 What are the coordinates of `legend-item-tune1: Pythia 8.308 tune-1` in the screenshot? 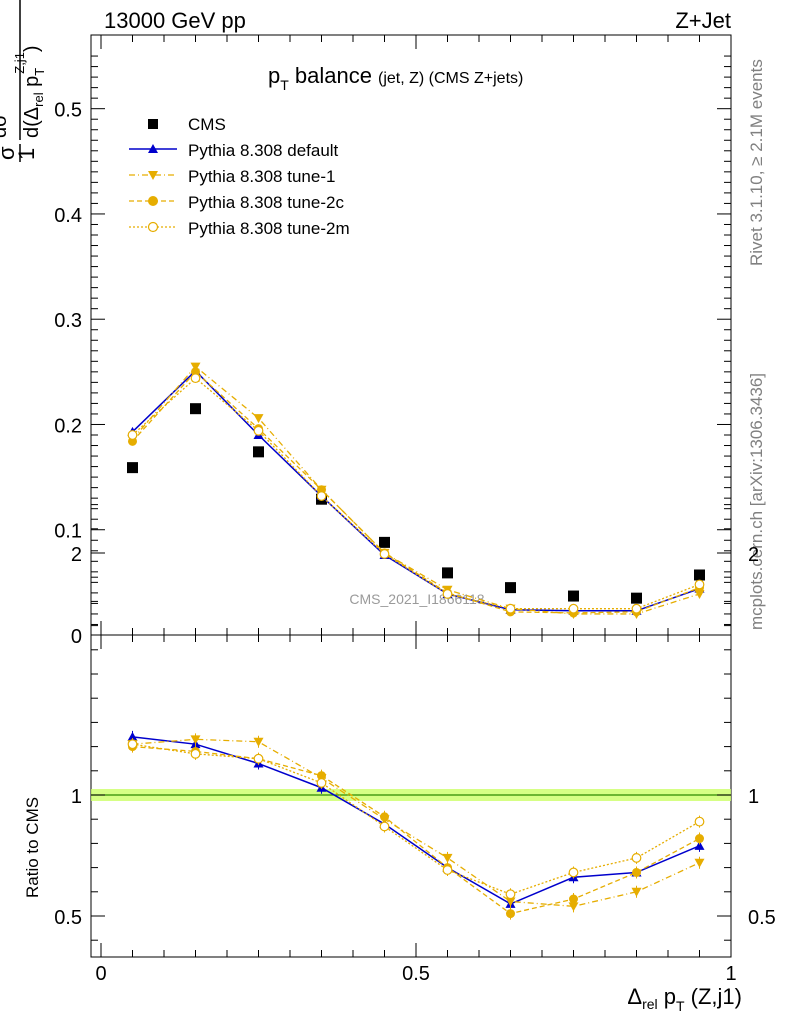 It's located at (232, 176).